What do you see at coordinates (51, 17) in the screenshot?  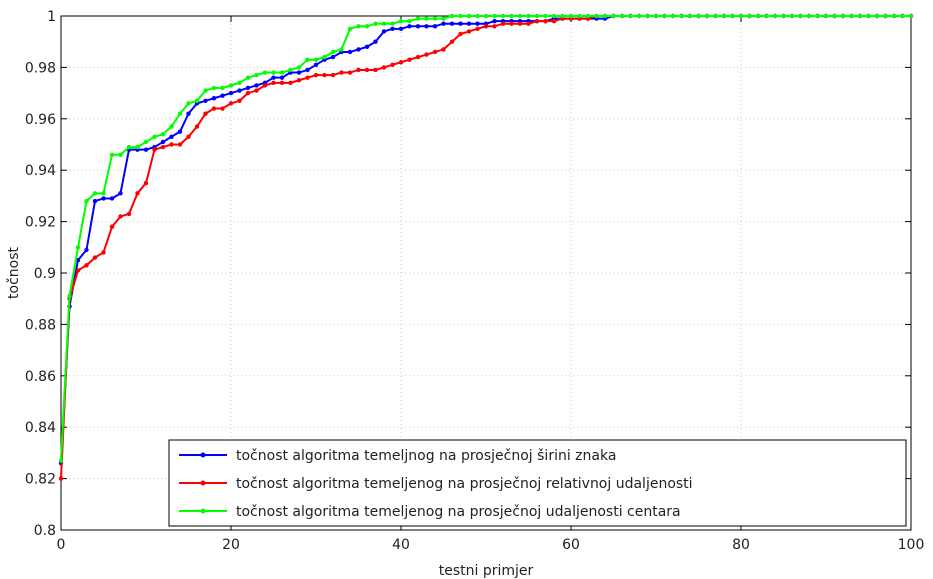 I see `y-tick-label: 1` at bounding box center [51, 17].